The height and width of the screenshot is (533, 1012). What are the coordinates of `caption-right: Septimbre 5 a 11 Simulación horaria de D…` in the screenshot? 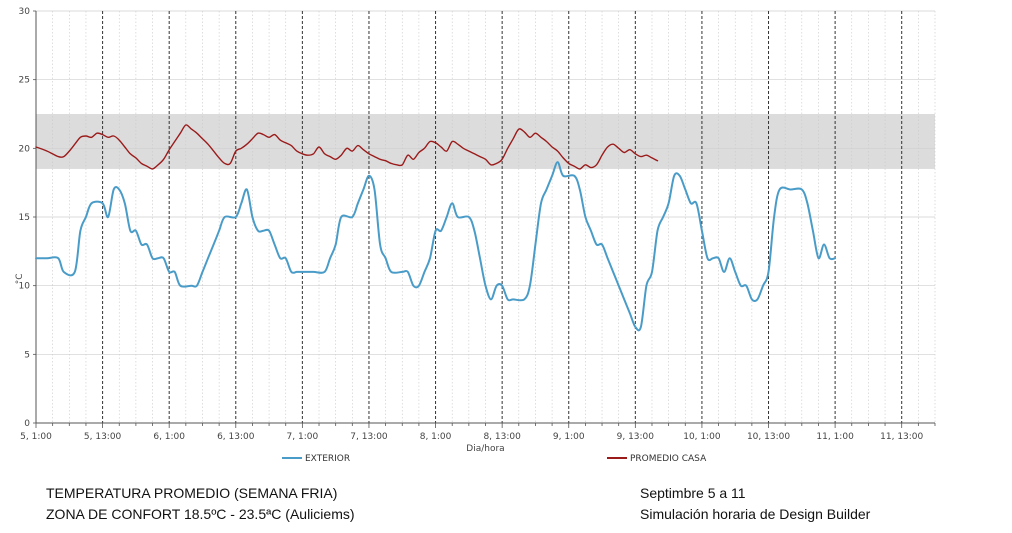 It's located at (755, 504).